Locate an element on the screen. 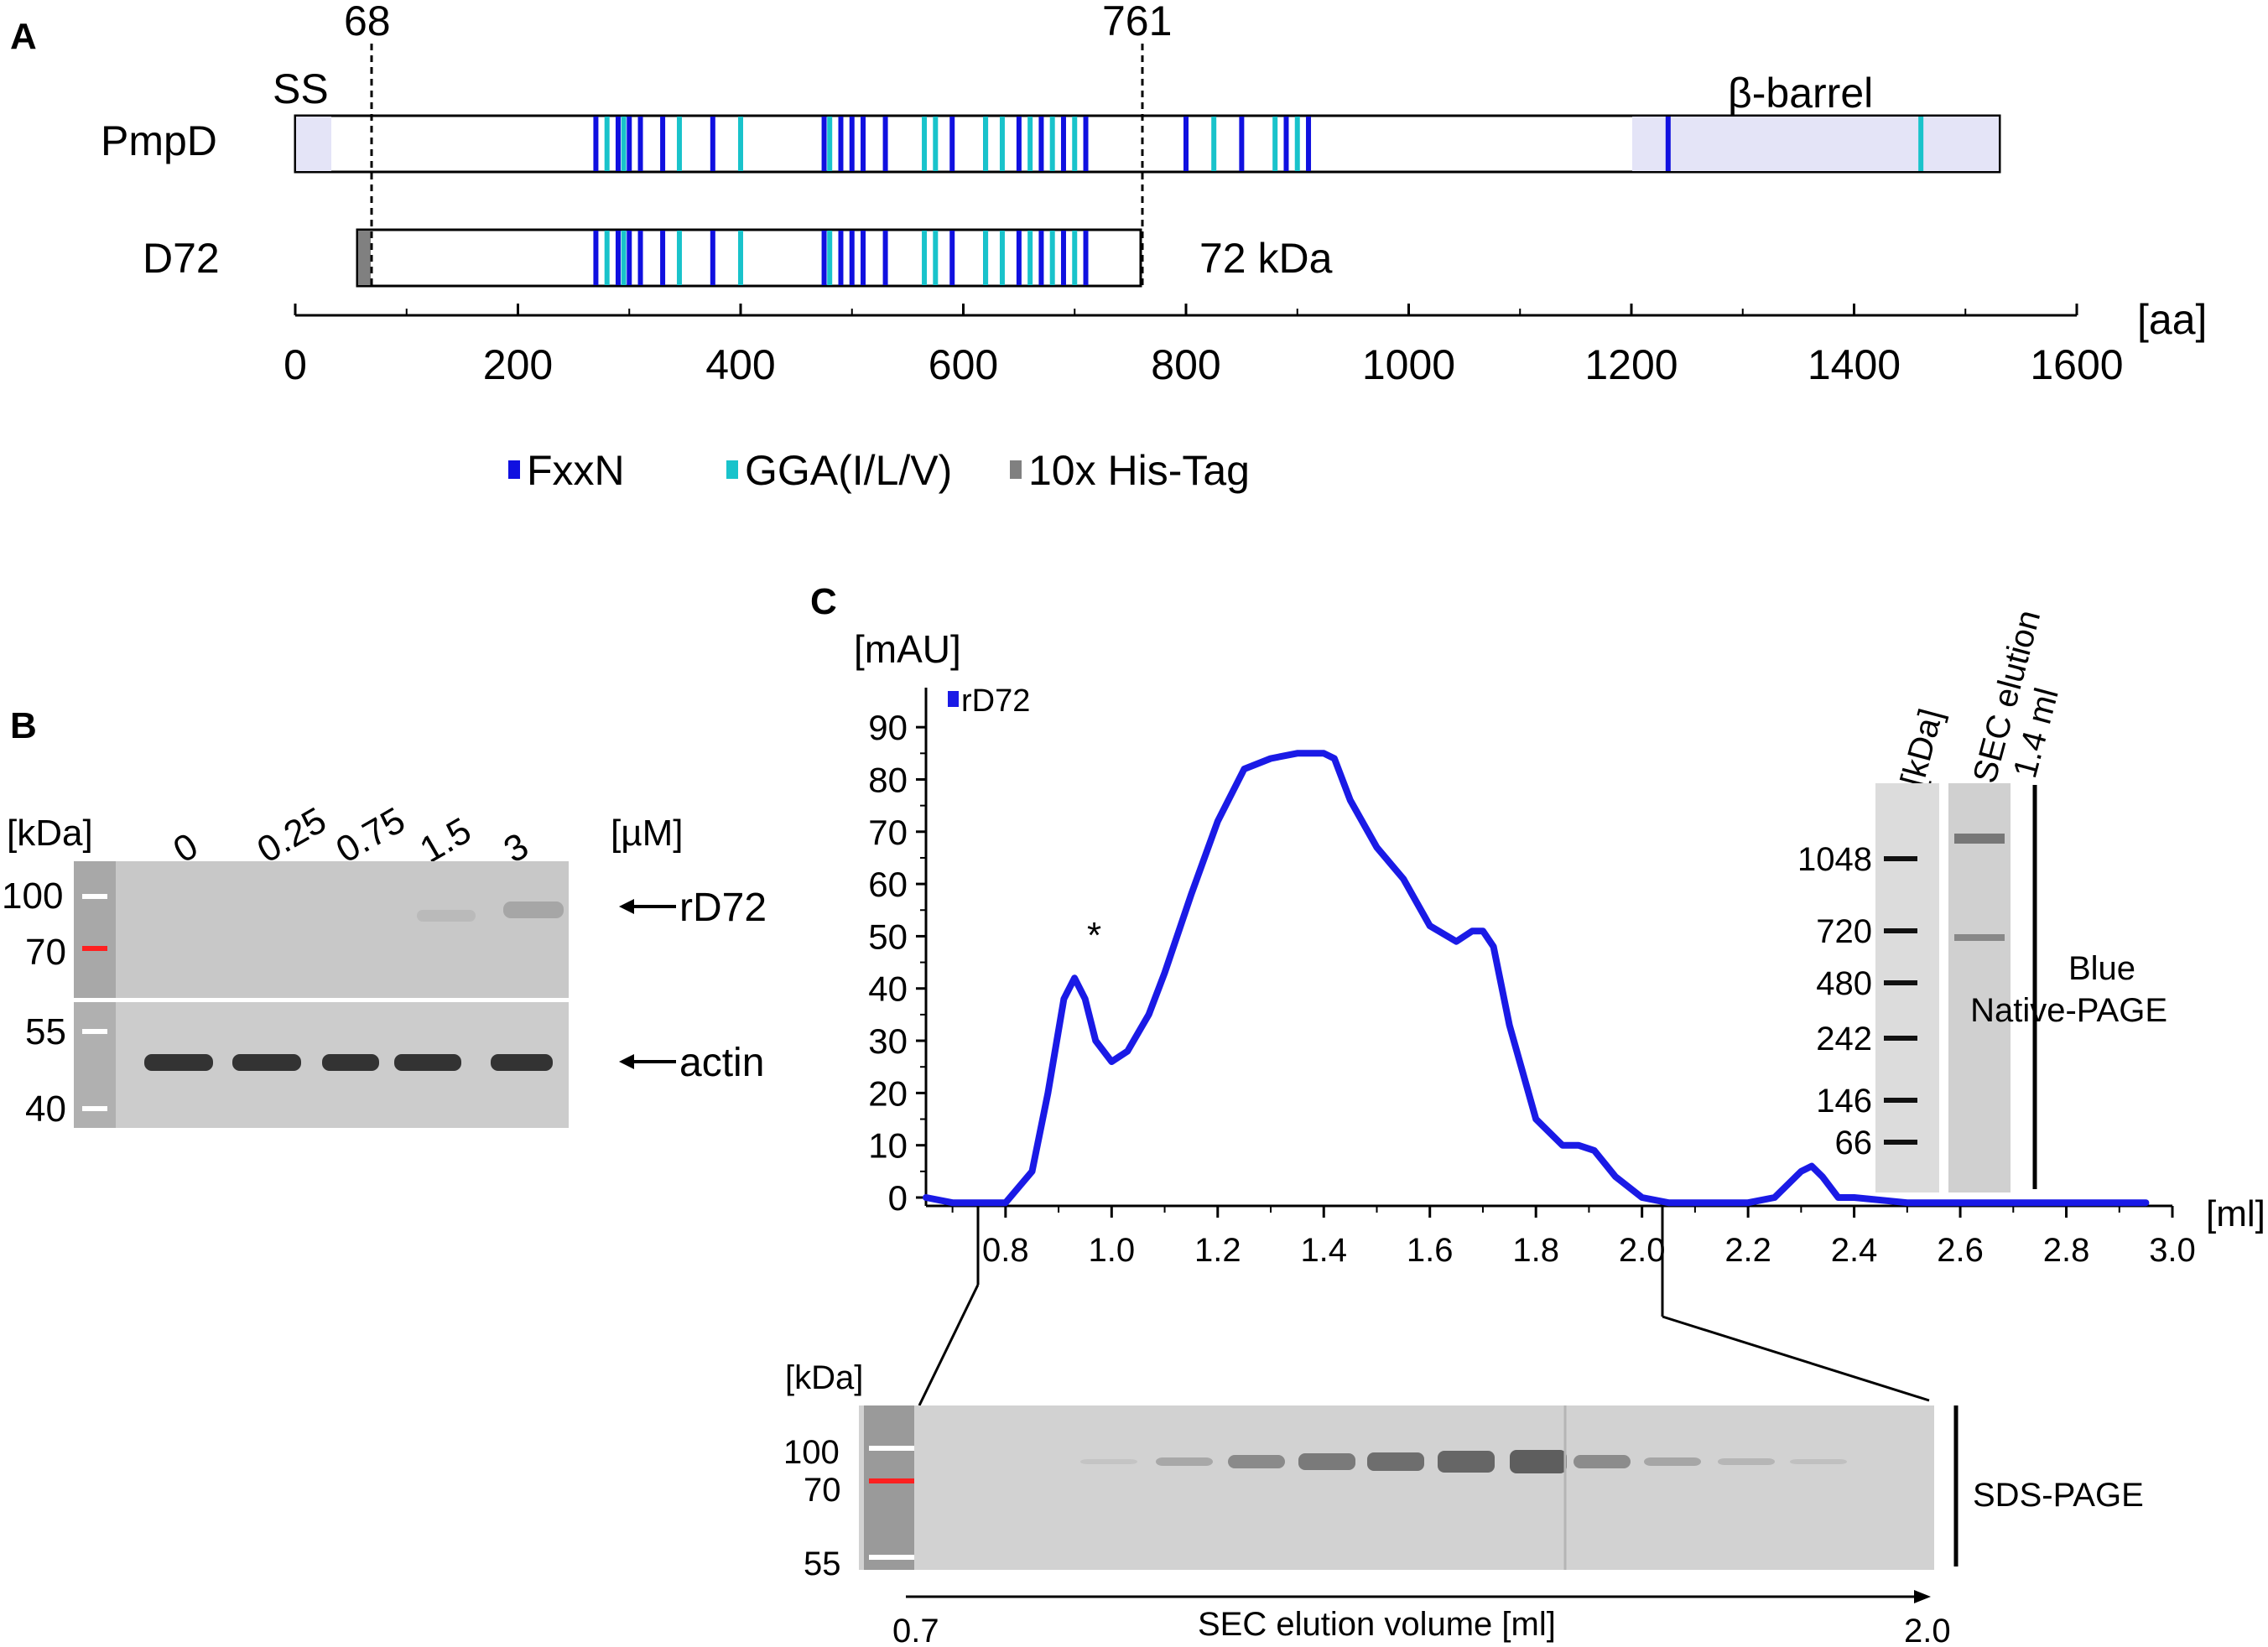 This screenshot has height=1647, width=2268. y-tick-label-40: 40 is located at coordinates (888, 989).